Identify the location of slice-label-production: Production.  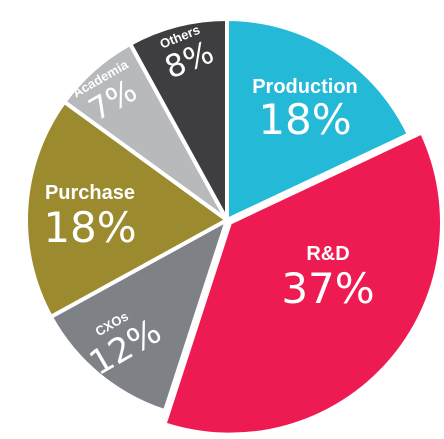
(305, 87).